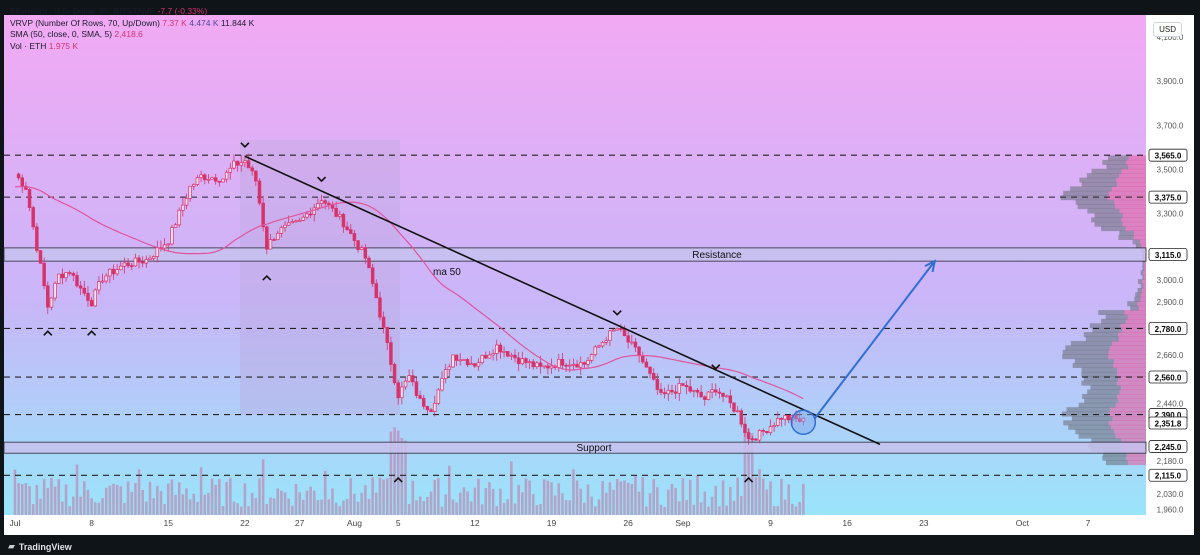 This screenshot has height=555, width=1200. I want to click on level-price-label: 2,780.0, so click(1168, 329).